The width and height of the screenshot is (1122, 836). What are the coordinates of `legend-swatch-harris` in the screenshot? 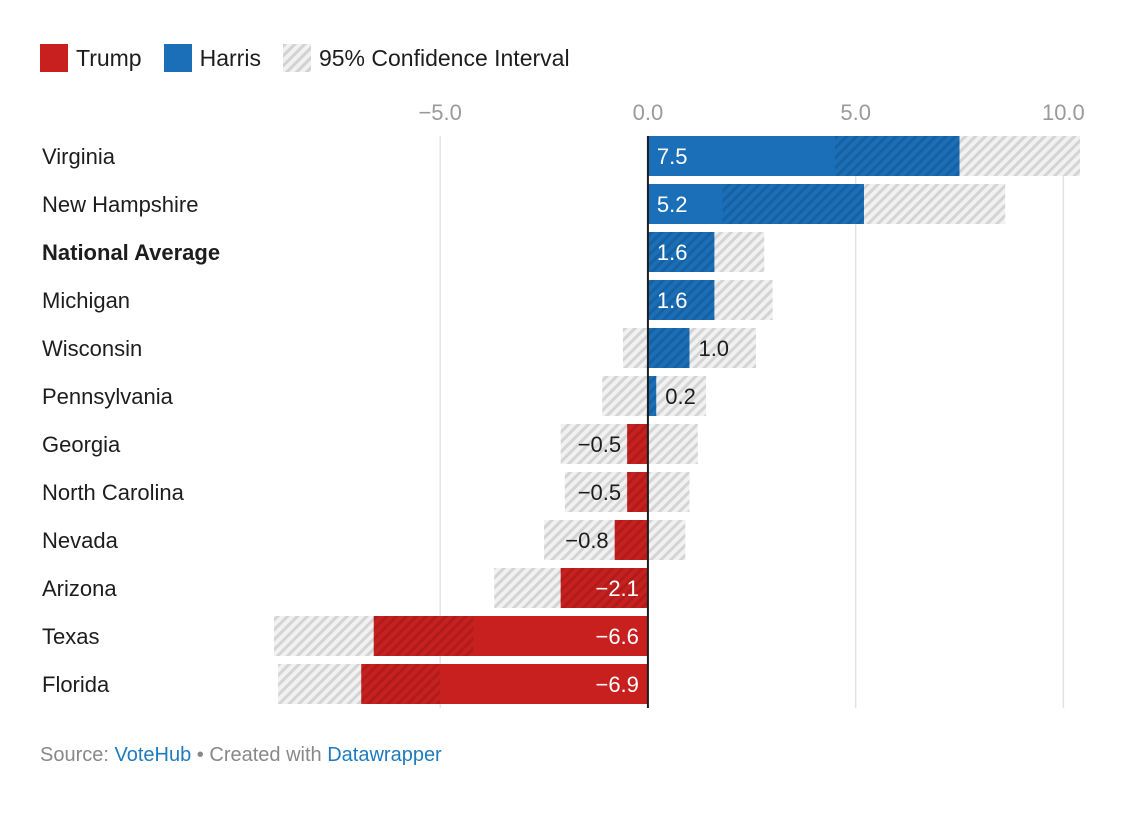 It's located at (177, 58).